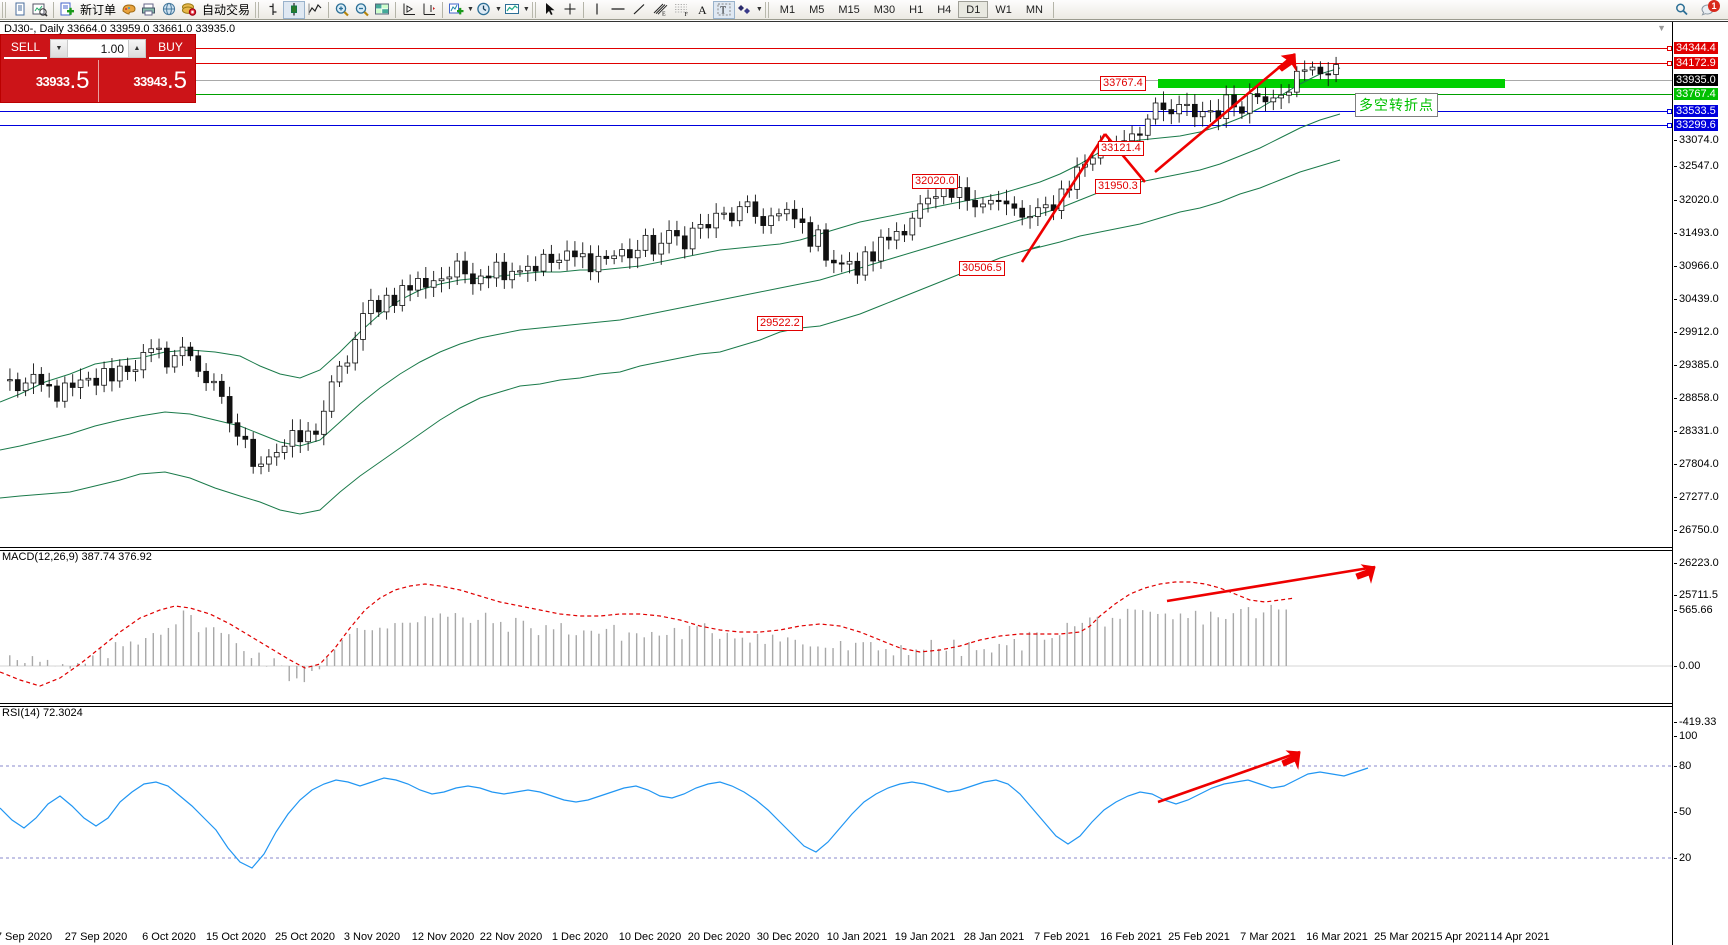 The image size is (1728, 945). I want to click on buy-button: BUY, so click(170, 48).